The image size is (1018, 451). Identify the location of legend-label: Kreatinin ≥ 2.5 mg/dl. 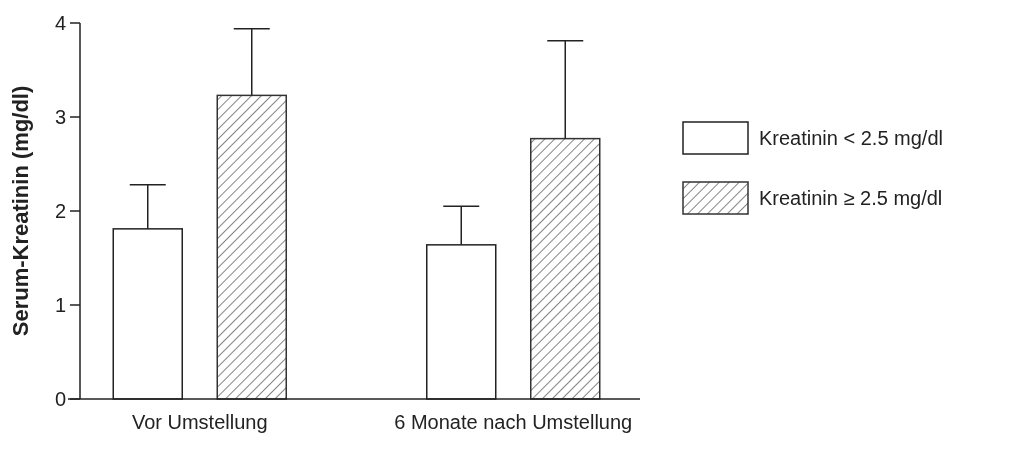
(851, 198).